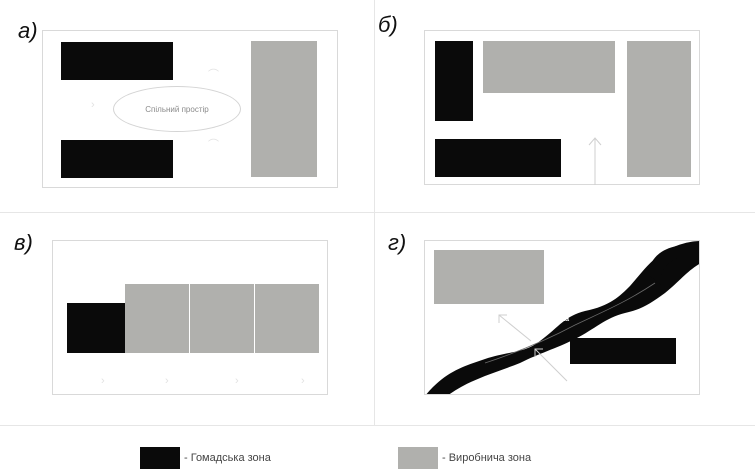 The image size is (755, 476). I want to click on legend-production-label: - Виробнича зона, so click(487, 458).